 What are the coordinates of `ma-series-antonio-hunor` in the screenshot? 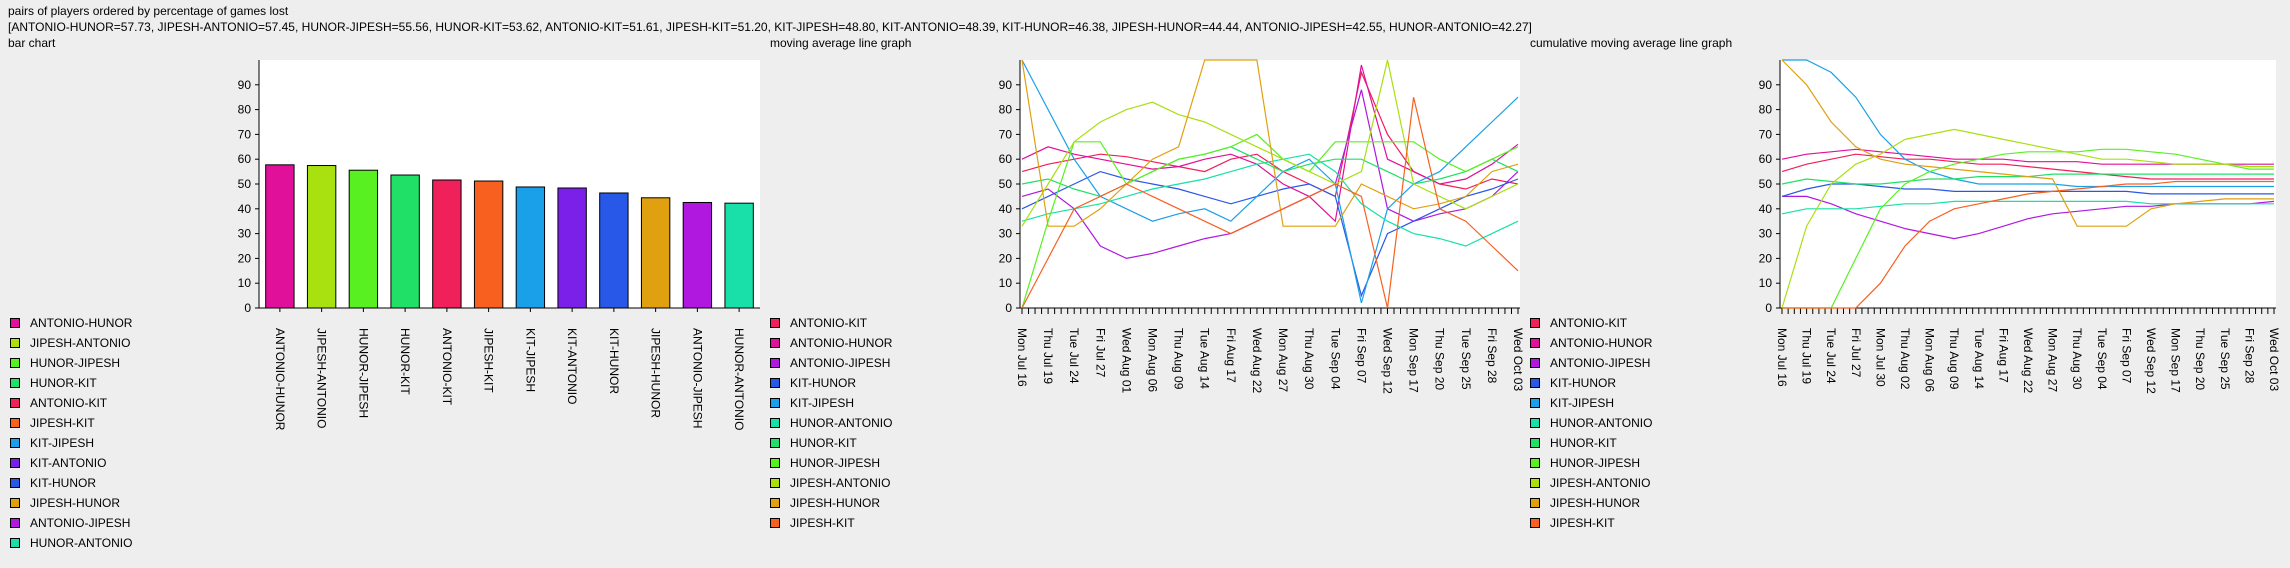 It's located at (1270, 143).